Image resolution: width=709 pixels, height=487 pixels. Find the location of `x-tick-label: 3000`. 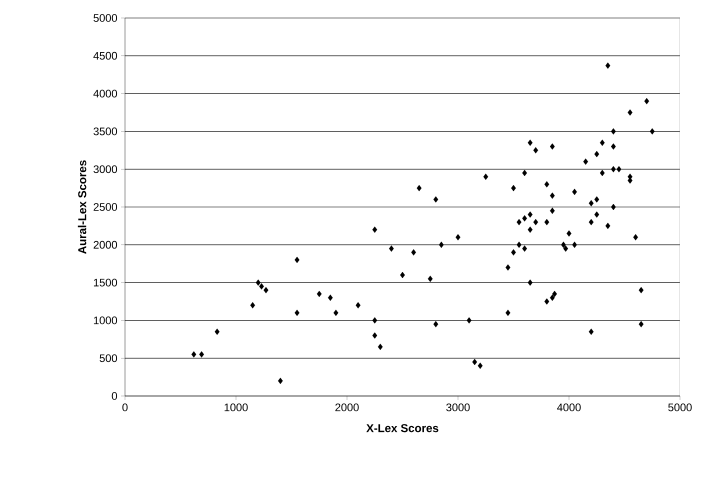

x-tick-label: 3000 is located at coordinates (458, 408).